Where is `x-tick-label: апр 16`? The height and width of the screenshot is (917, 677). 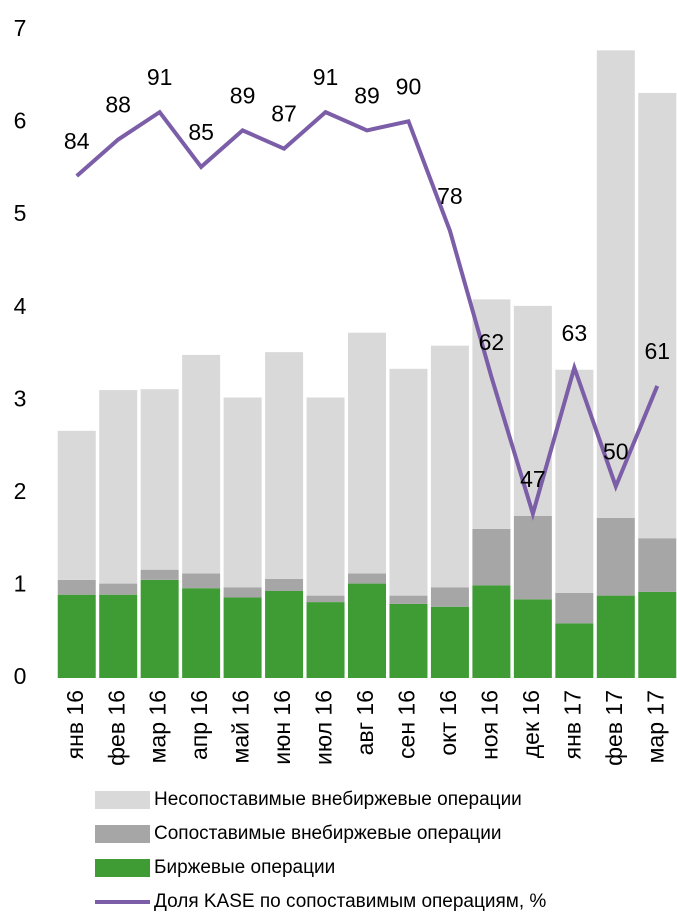 x-tick-label: апр 16 is located at coordinates (199, 725).